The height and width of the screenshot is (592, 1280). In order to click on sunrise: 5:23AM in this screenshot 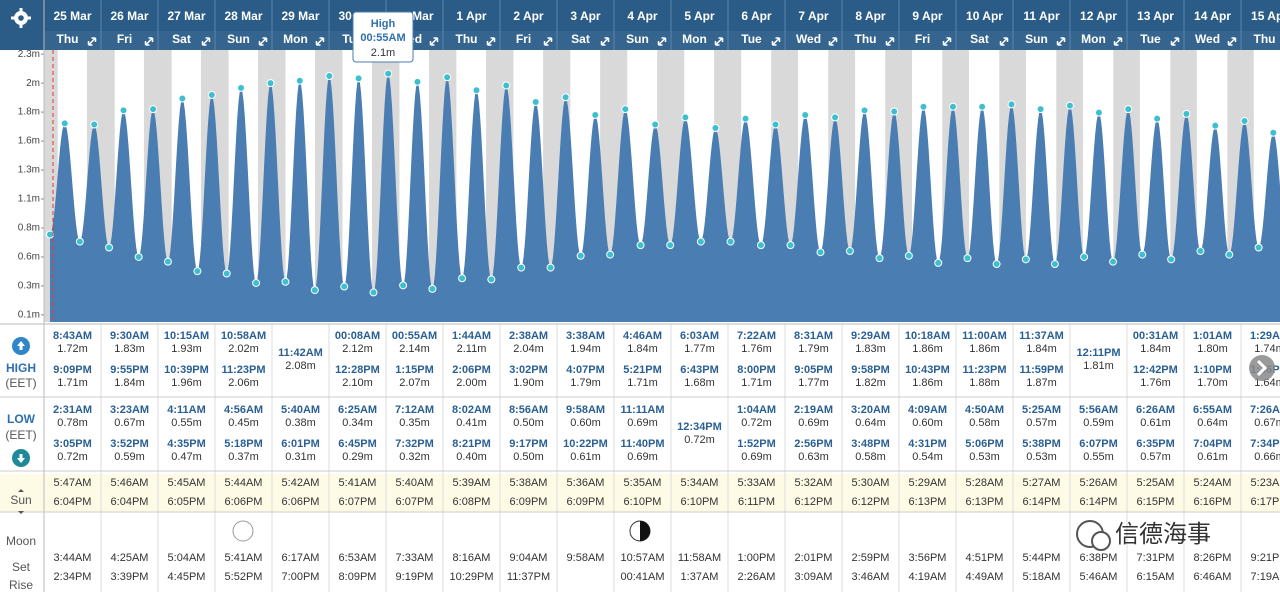, I will do `click(1265, 483)`.